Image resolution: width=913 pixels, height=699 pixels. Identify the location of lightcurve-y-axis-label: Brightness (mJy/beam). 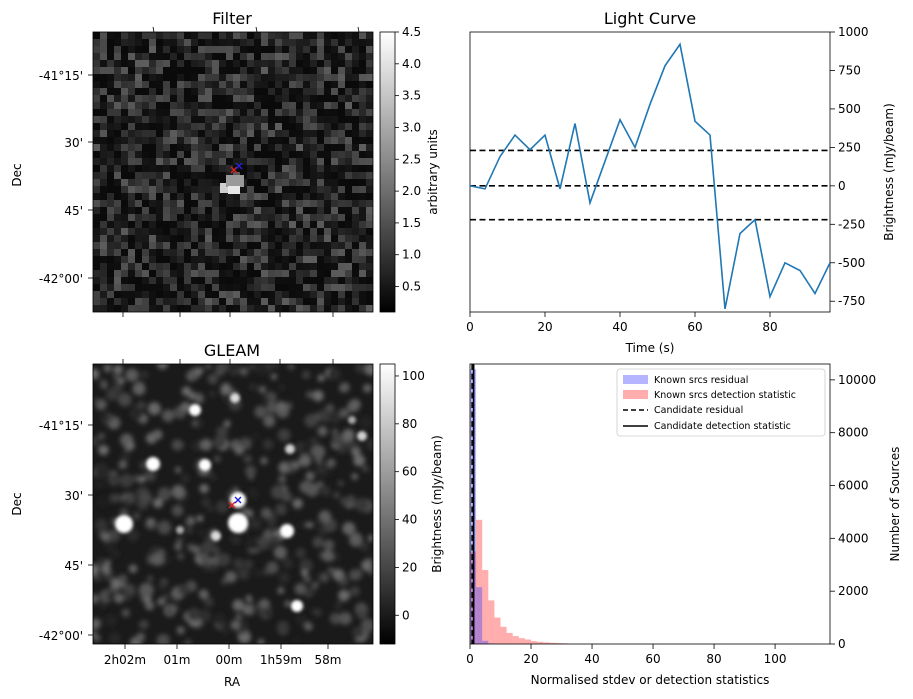
(889, 172).